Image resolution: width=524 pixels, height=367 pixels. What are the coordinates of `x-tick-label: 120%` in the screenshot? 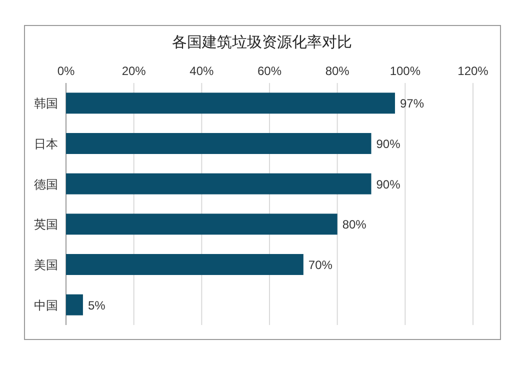 It's located at (473, 71).